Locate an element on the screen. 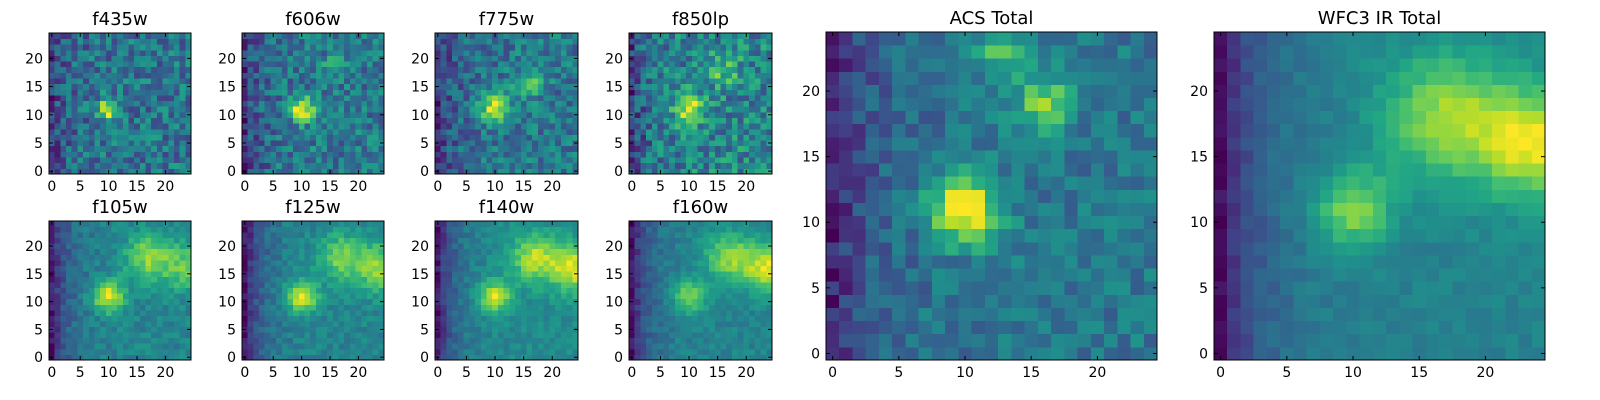 This screenshot has height=400, width=1600. y-tick-label: 0 is located at coordinates (38, 172).